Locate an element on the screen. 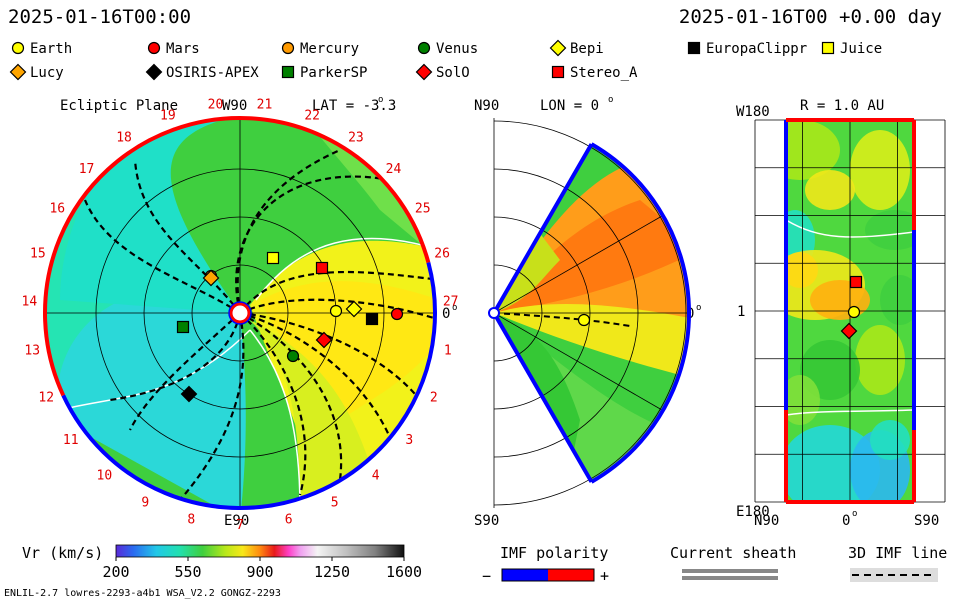 The width and height of the screenshot is (960, 600). carrington-tick-16: 16 is located at coordinates (57, 209).